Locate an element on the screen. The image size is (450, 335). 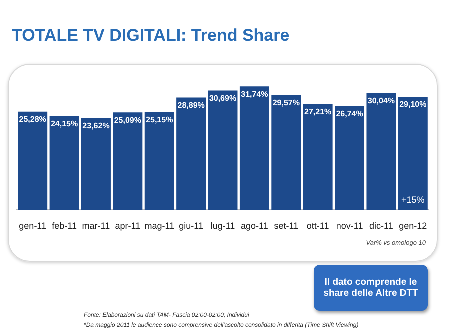
x-tick-label: nov-11 is located at coordinates (350, 226).